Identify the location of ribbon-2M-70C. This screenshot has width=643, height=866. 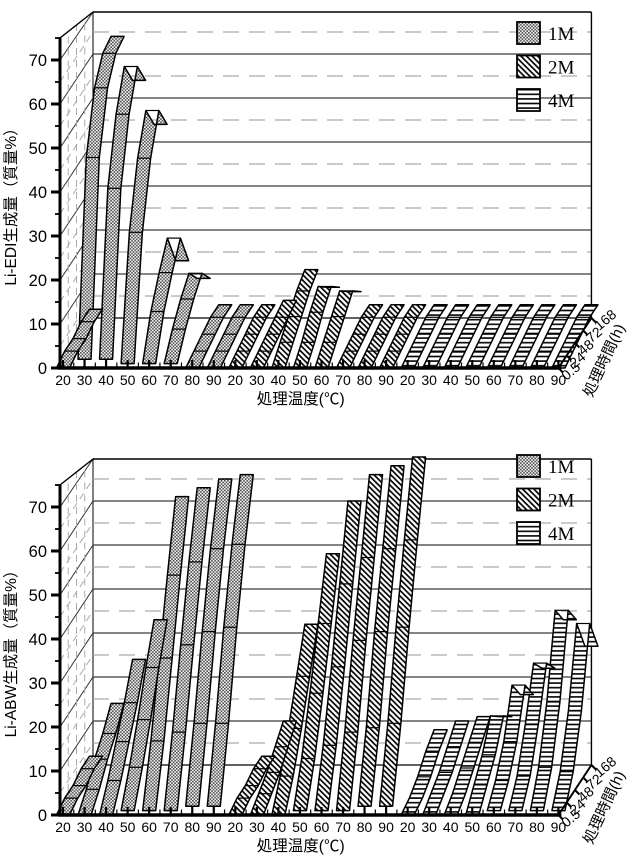
(359, 336).